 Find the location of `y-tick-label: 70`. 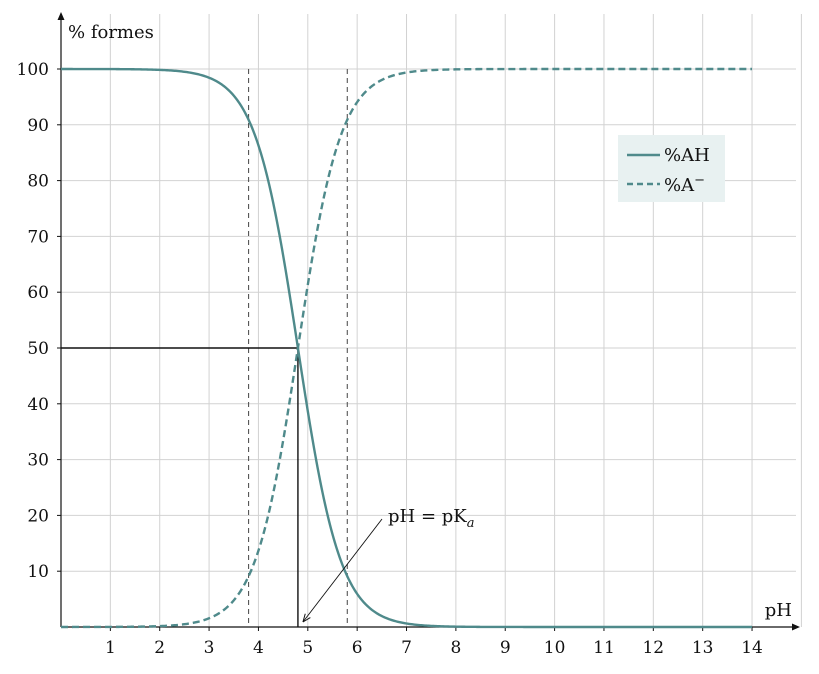

y-tick-label: 70 is located at coordinates (38, 237).